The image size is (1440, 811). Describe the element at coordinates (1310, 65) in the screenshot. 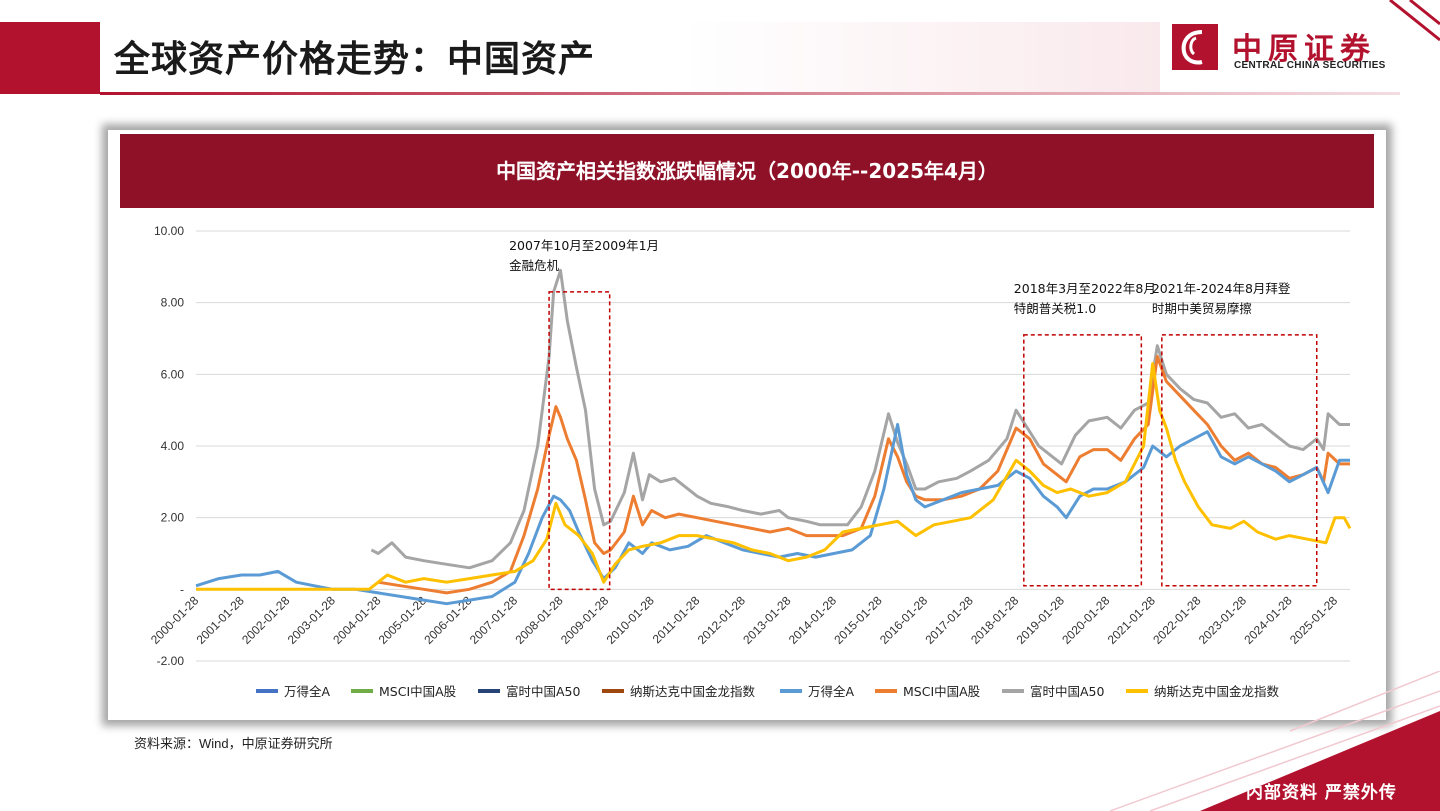

I see `logo-name-en: CENTRAL CHINA SECURITIES` at that location.